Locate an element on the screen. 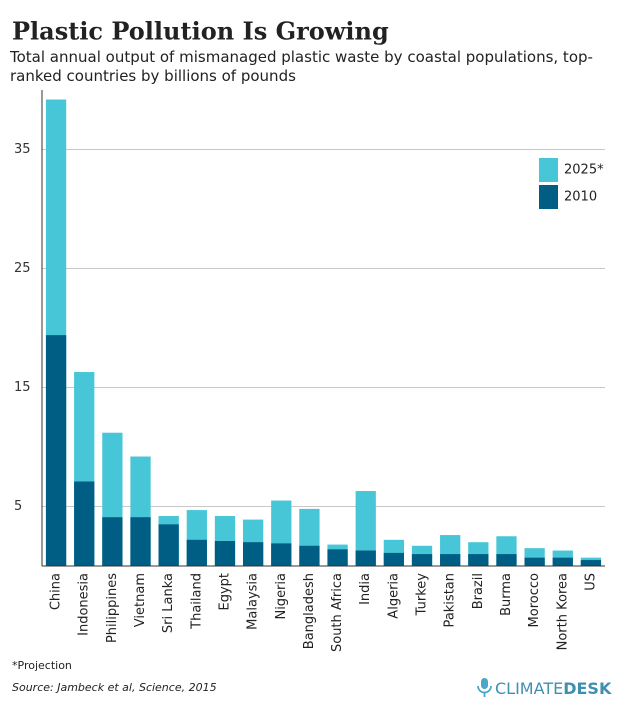 The width and height of the screenshot is (630, 719). logo-icon is located at coordinates (484, 687).